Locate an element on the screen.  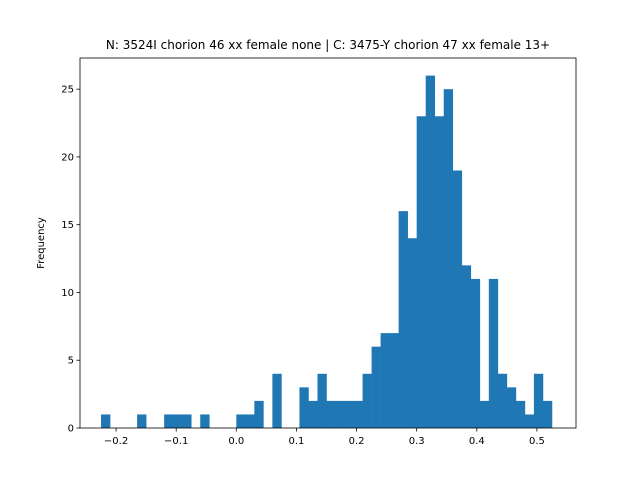
x-tick-label: 0.4 is located at coordinates (477, 441).